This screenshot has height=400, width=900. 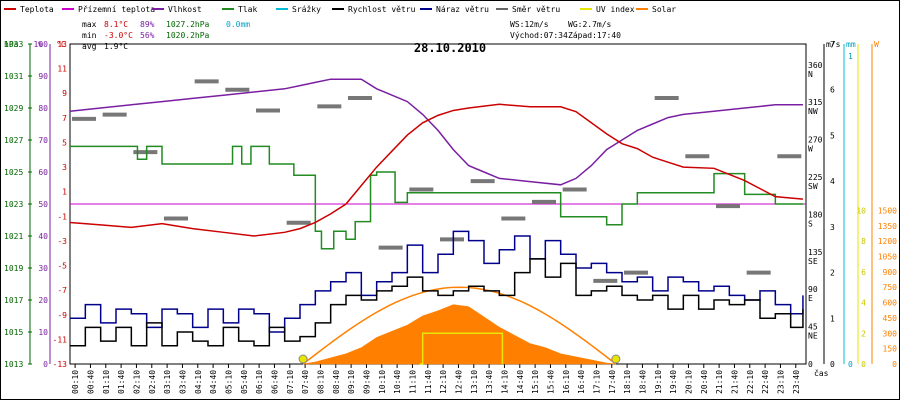 I want to click on axis-time-tick: 09:10, so click(x=351, y=382).